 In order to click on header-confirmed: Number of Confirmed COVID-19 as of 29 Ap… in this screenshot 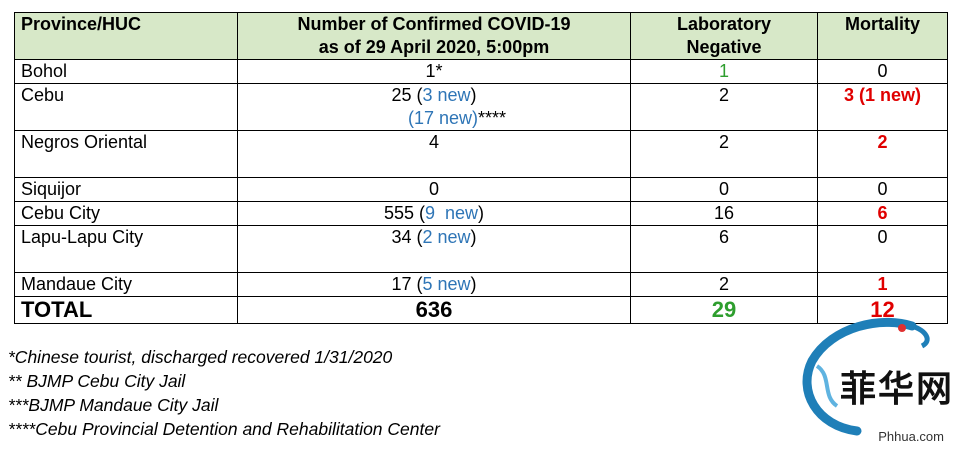, I will do `click(434, 36)`.